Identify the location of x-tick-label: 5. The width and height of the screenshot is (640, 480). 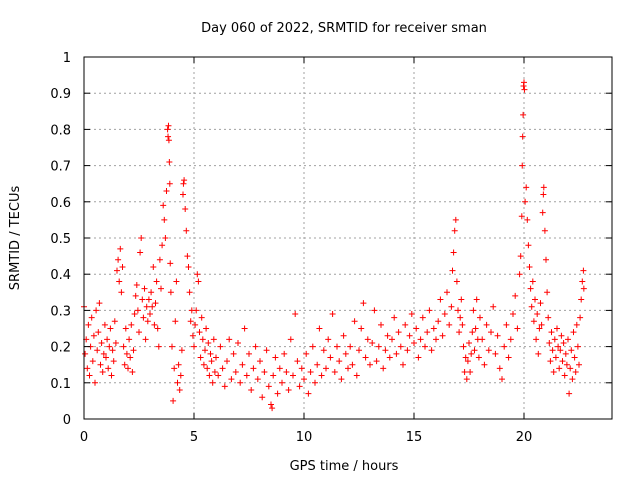
(194, 437).